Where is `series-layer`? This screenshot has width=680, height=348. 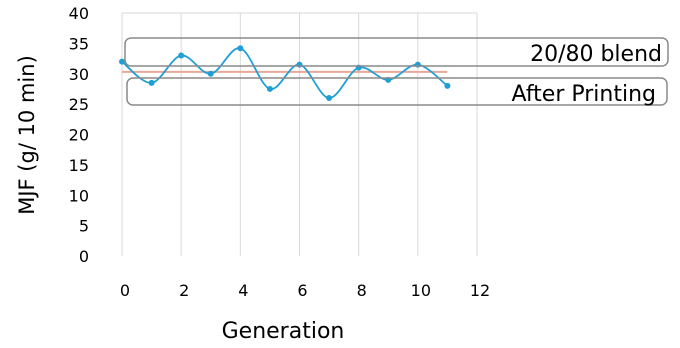 series-layer is located at coordinates (285, 73).